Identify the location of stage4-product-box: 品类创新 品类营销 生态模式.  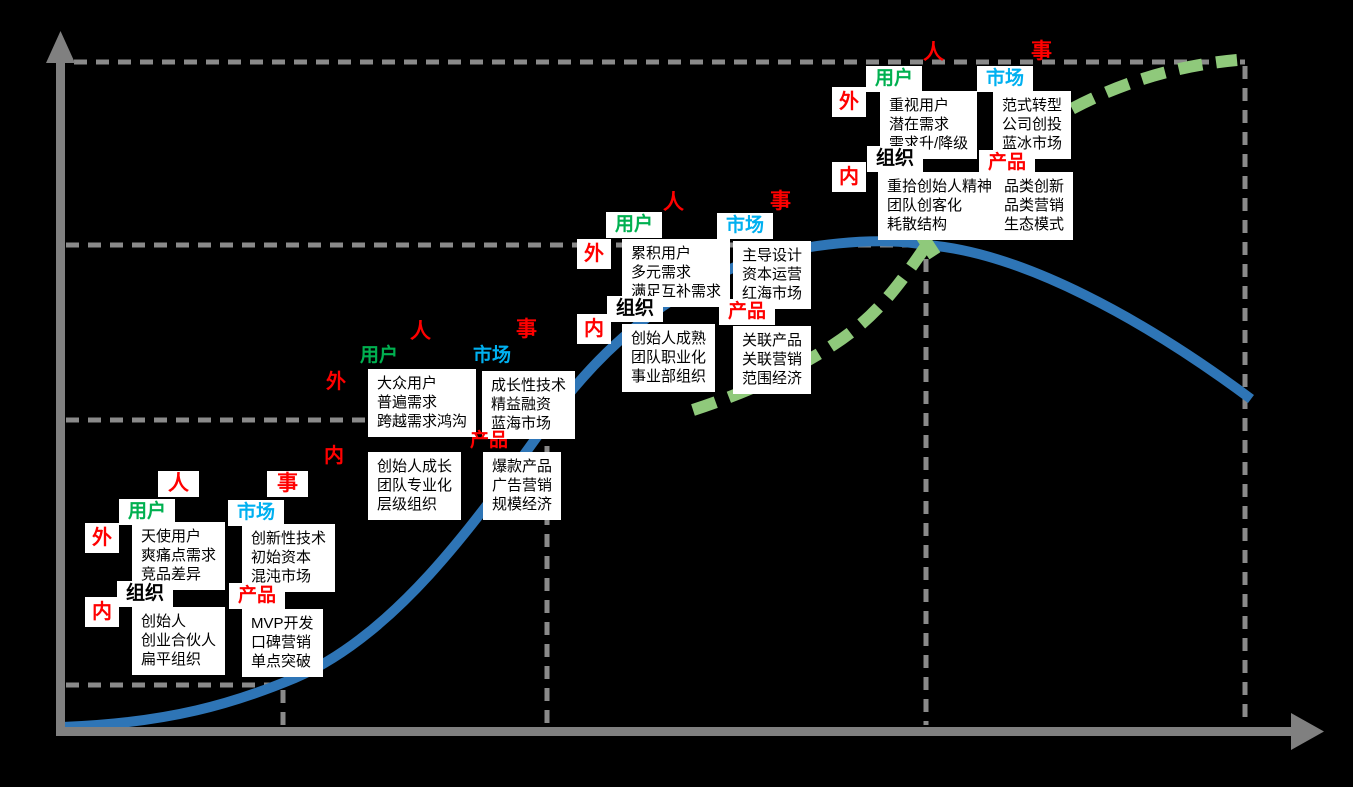
(1034, 206).